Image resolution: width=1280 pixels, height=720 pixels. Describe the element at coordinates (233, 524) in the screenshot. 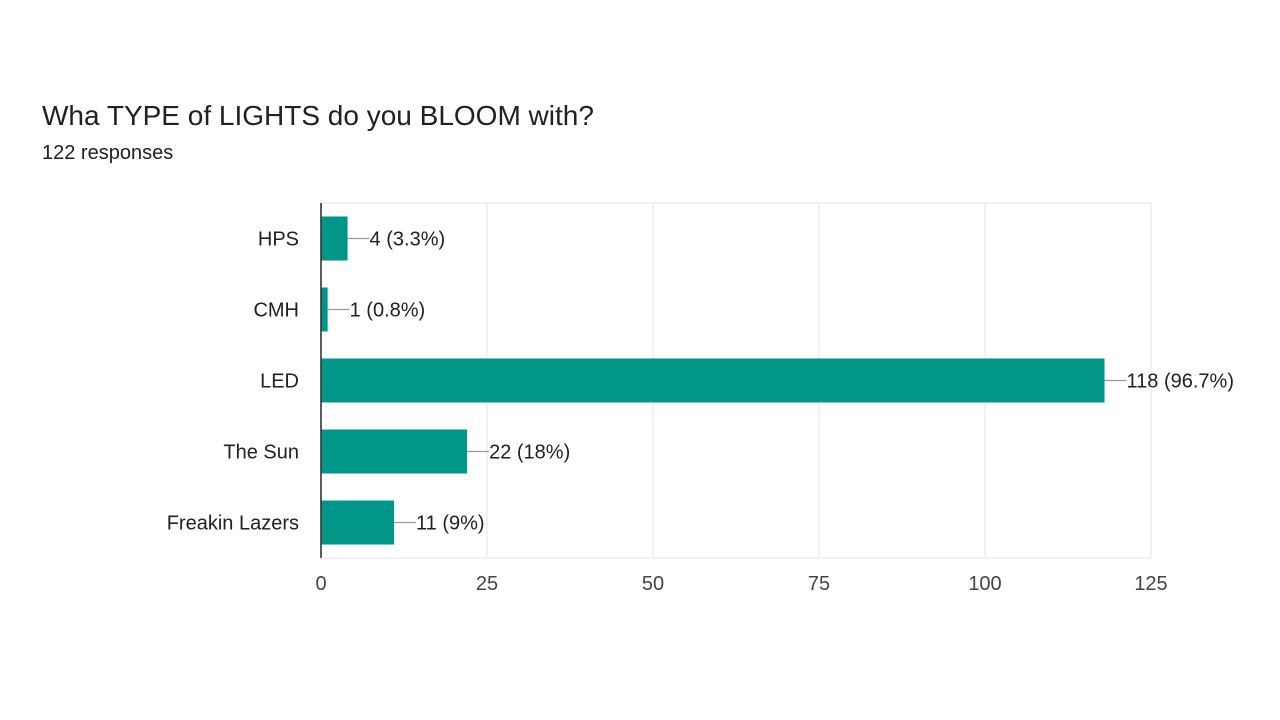

I see `category-label: Freakin Lazers` at that location.